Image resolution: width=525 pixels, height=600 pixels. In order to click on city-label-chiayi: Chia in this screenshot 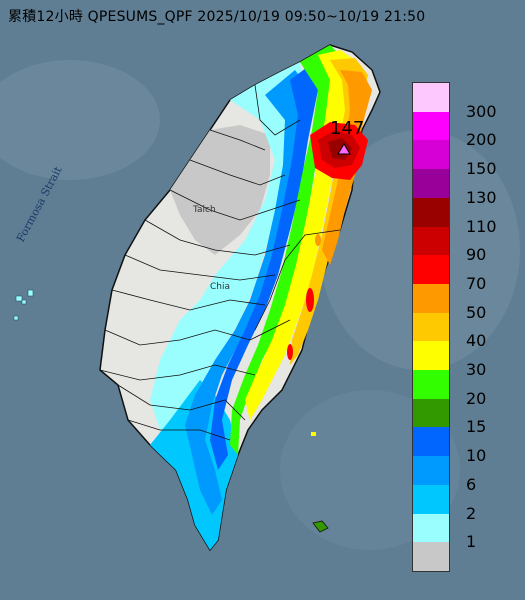, I will do `click(220, 287)`.